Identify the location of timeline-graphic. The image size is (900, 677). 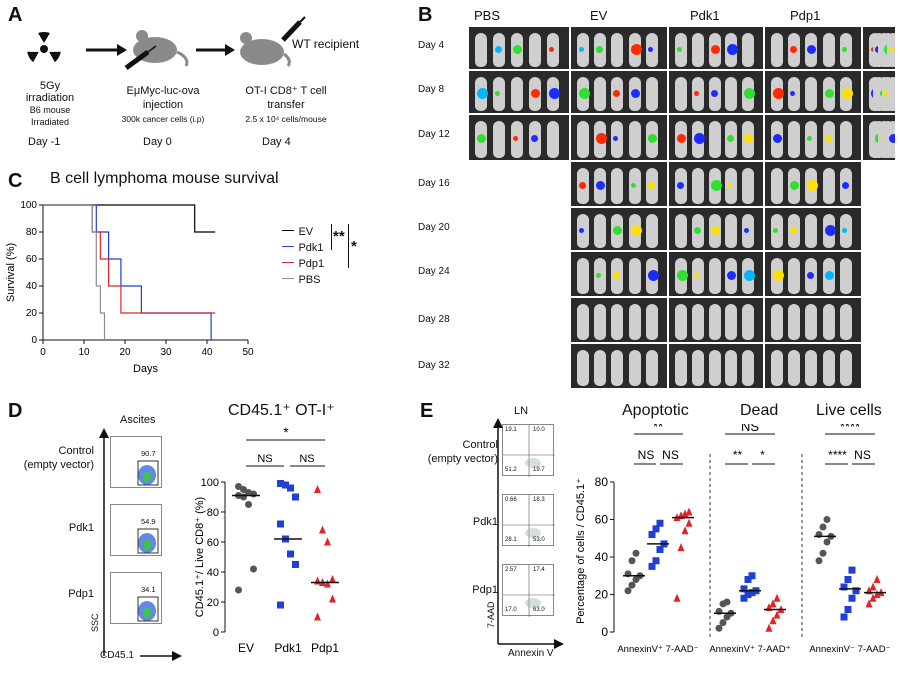
(166, 43).